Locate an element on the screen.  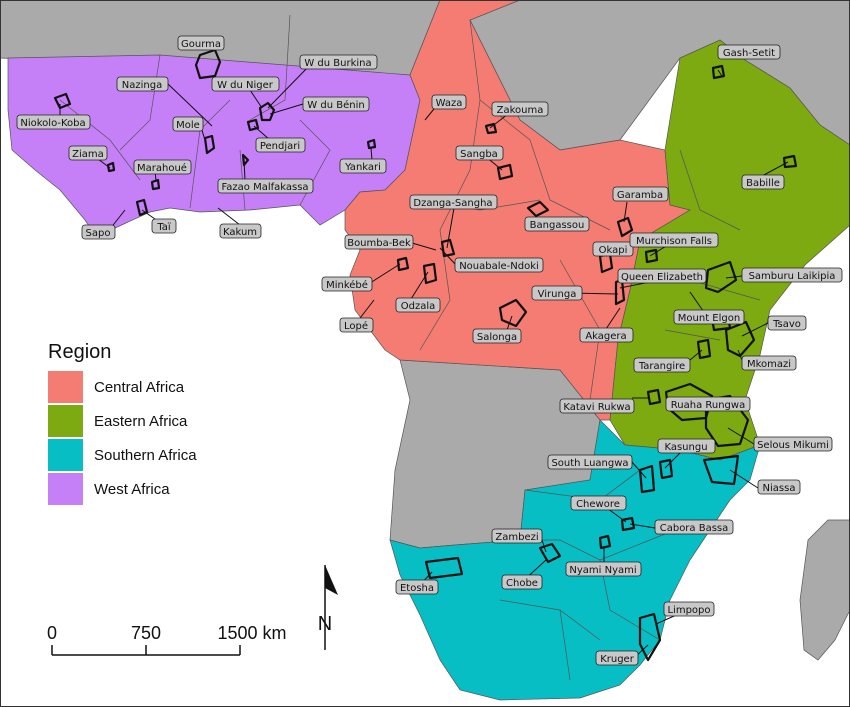
park-label: Ziama is located at coordinates (88, 153).